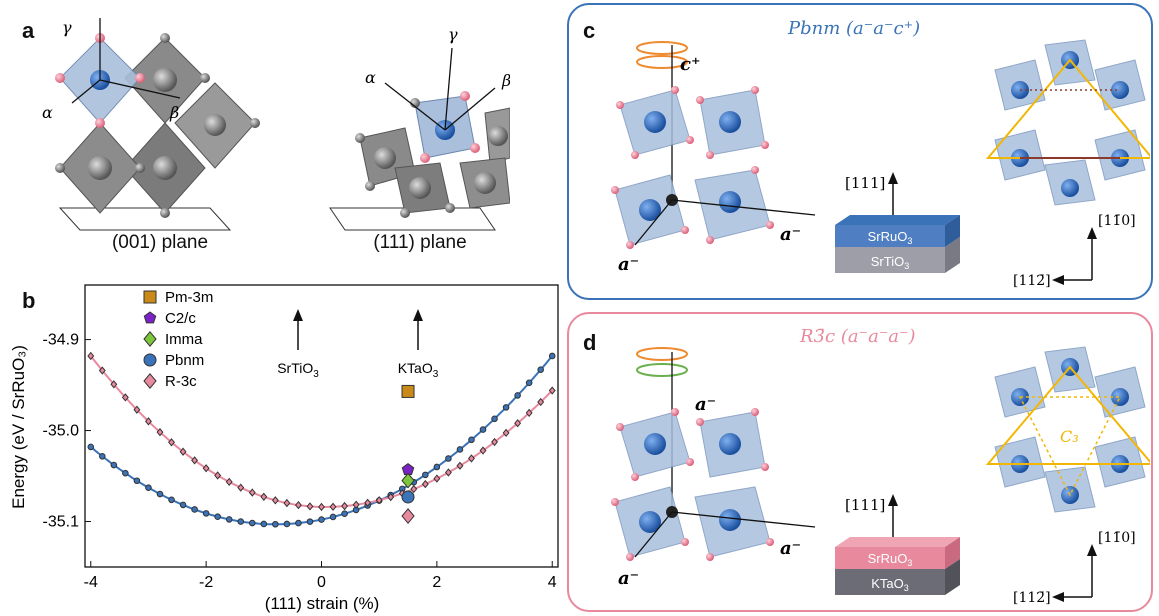 The width and height of the screenshot is (1159, 616). Describe the element at coordinates (408, 480) in the screenshot. I see `data-point-imma` at that location.